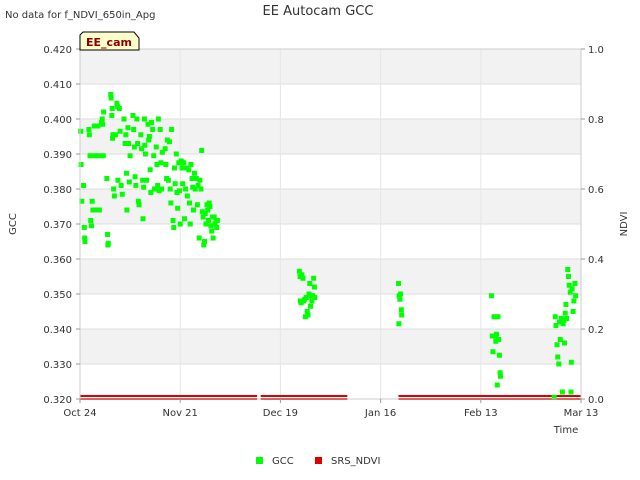  Describe the element at coordinates (596, 260) in the screenshot. I see `y2-tick-label: 0.4` at that location.